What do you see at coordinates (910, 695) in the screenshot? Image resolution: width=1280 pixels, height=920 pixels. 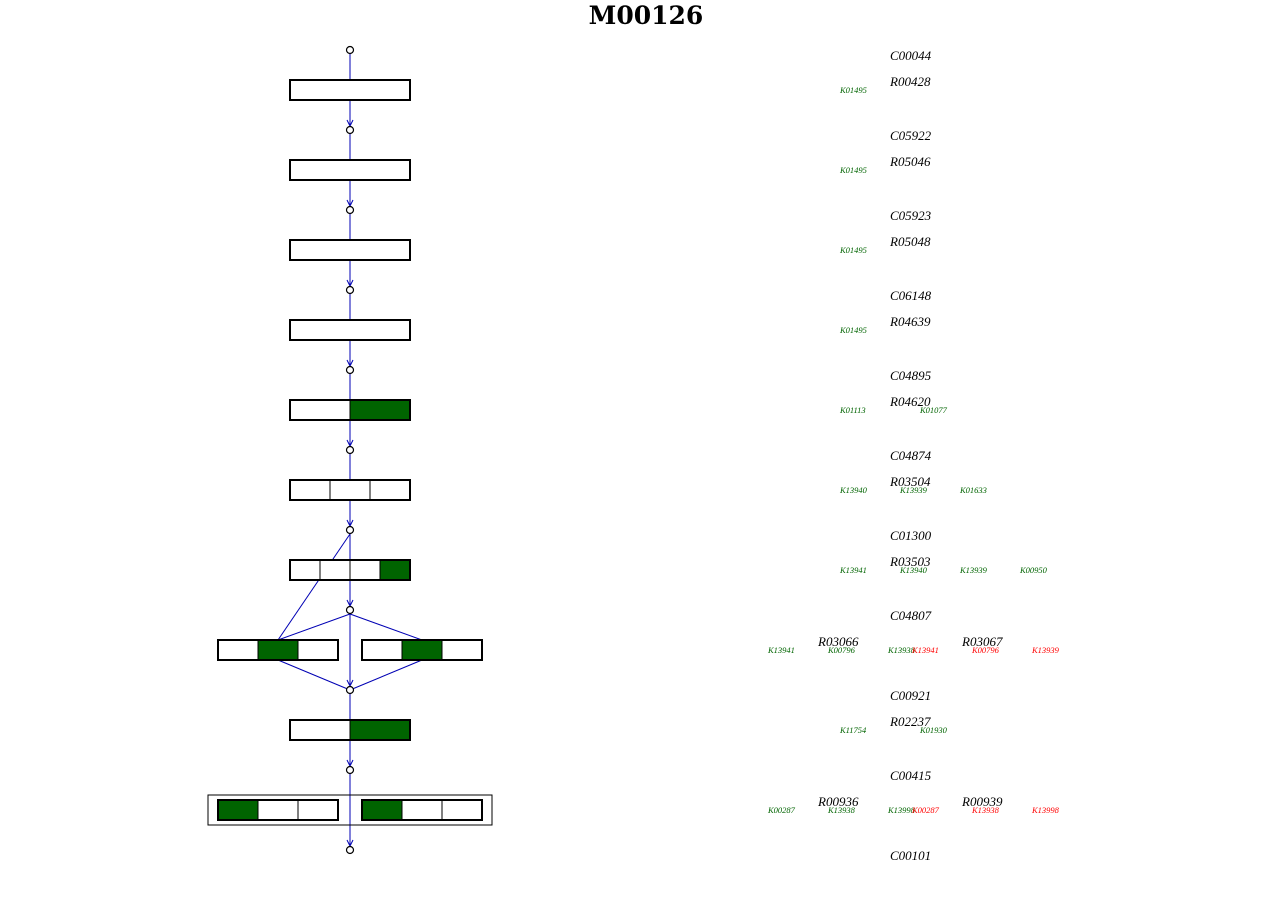 I see `compound-label: C00921` at bounding box center [910, 695].